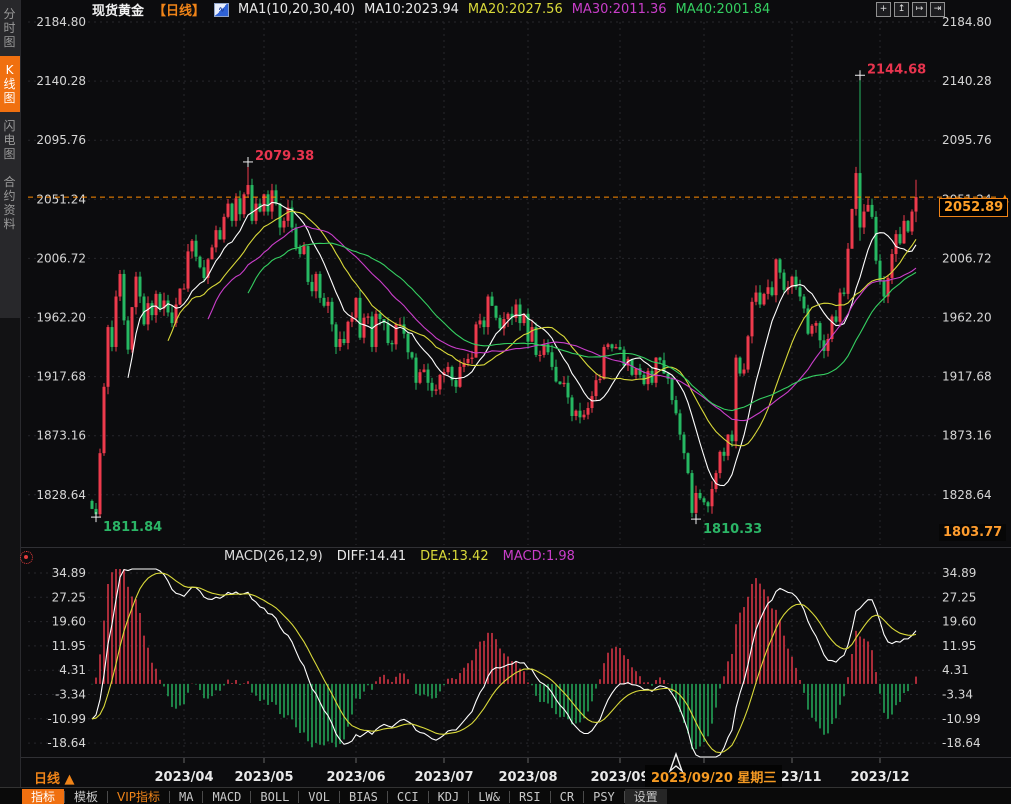  I want to click on macd-diff-value: DIFF:14.41, so click(371, 556).